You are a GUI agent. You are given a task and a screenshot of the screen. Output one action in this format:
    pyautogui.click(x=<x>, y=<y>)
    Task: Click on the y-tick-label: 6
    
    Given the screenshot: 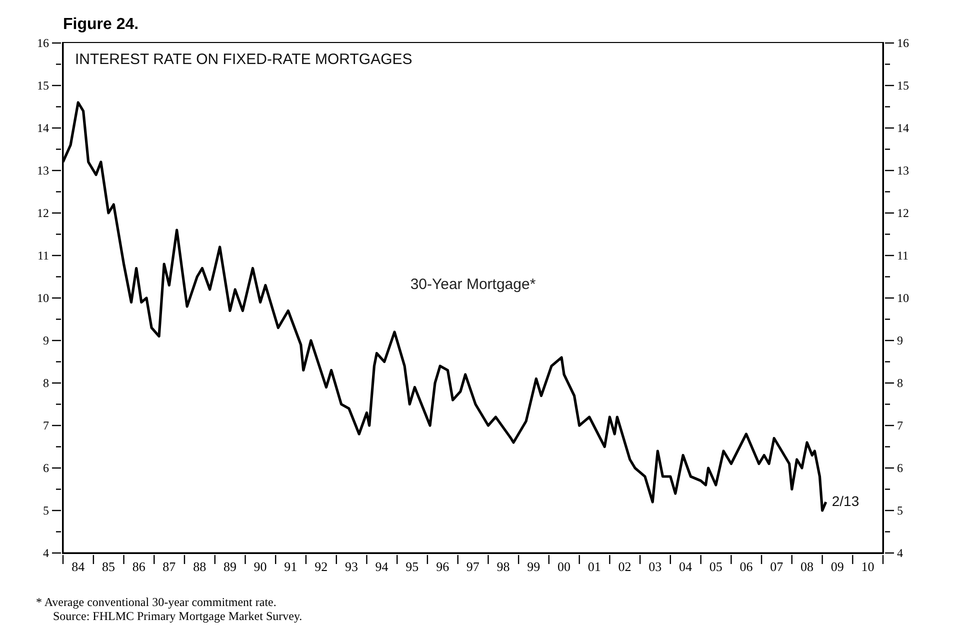 What is the action you would take?
    pyautogui.click(x=46, y=468)
    